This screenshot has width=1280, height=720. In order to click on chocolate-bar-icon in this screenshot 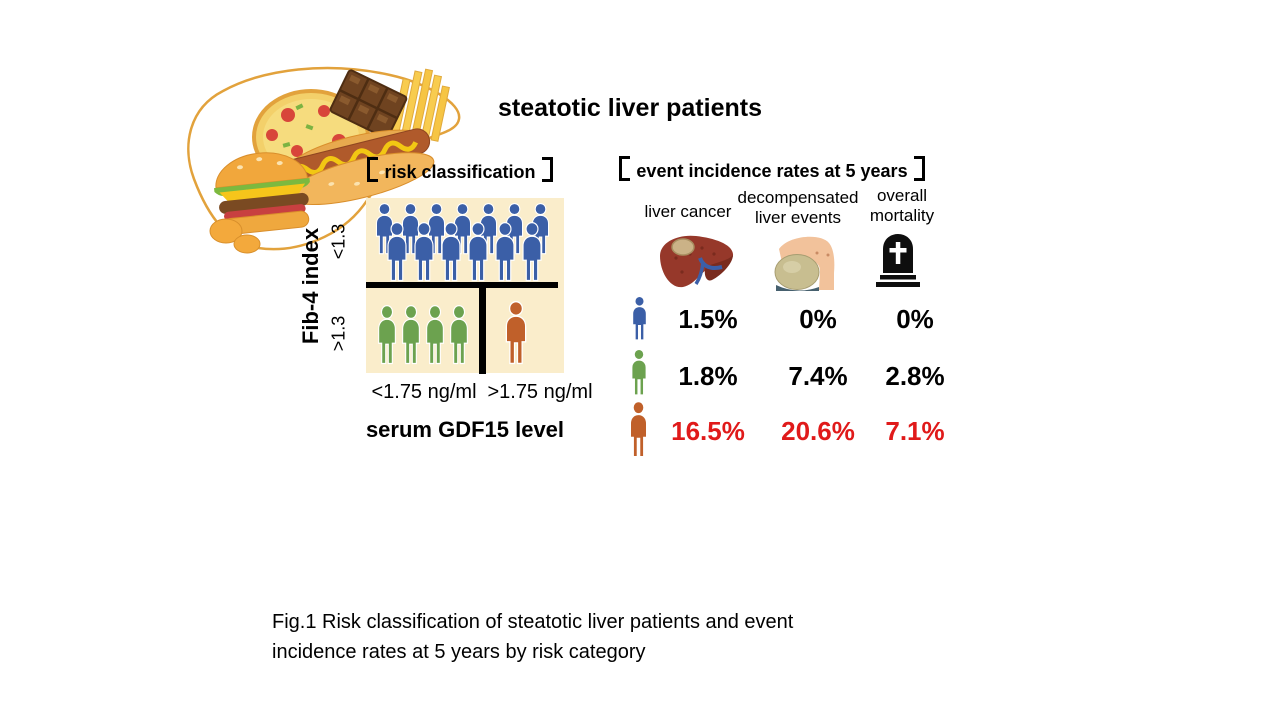, I will do `click(368, 104)`.